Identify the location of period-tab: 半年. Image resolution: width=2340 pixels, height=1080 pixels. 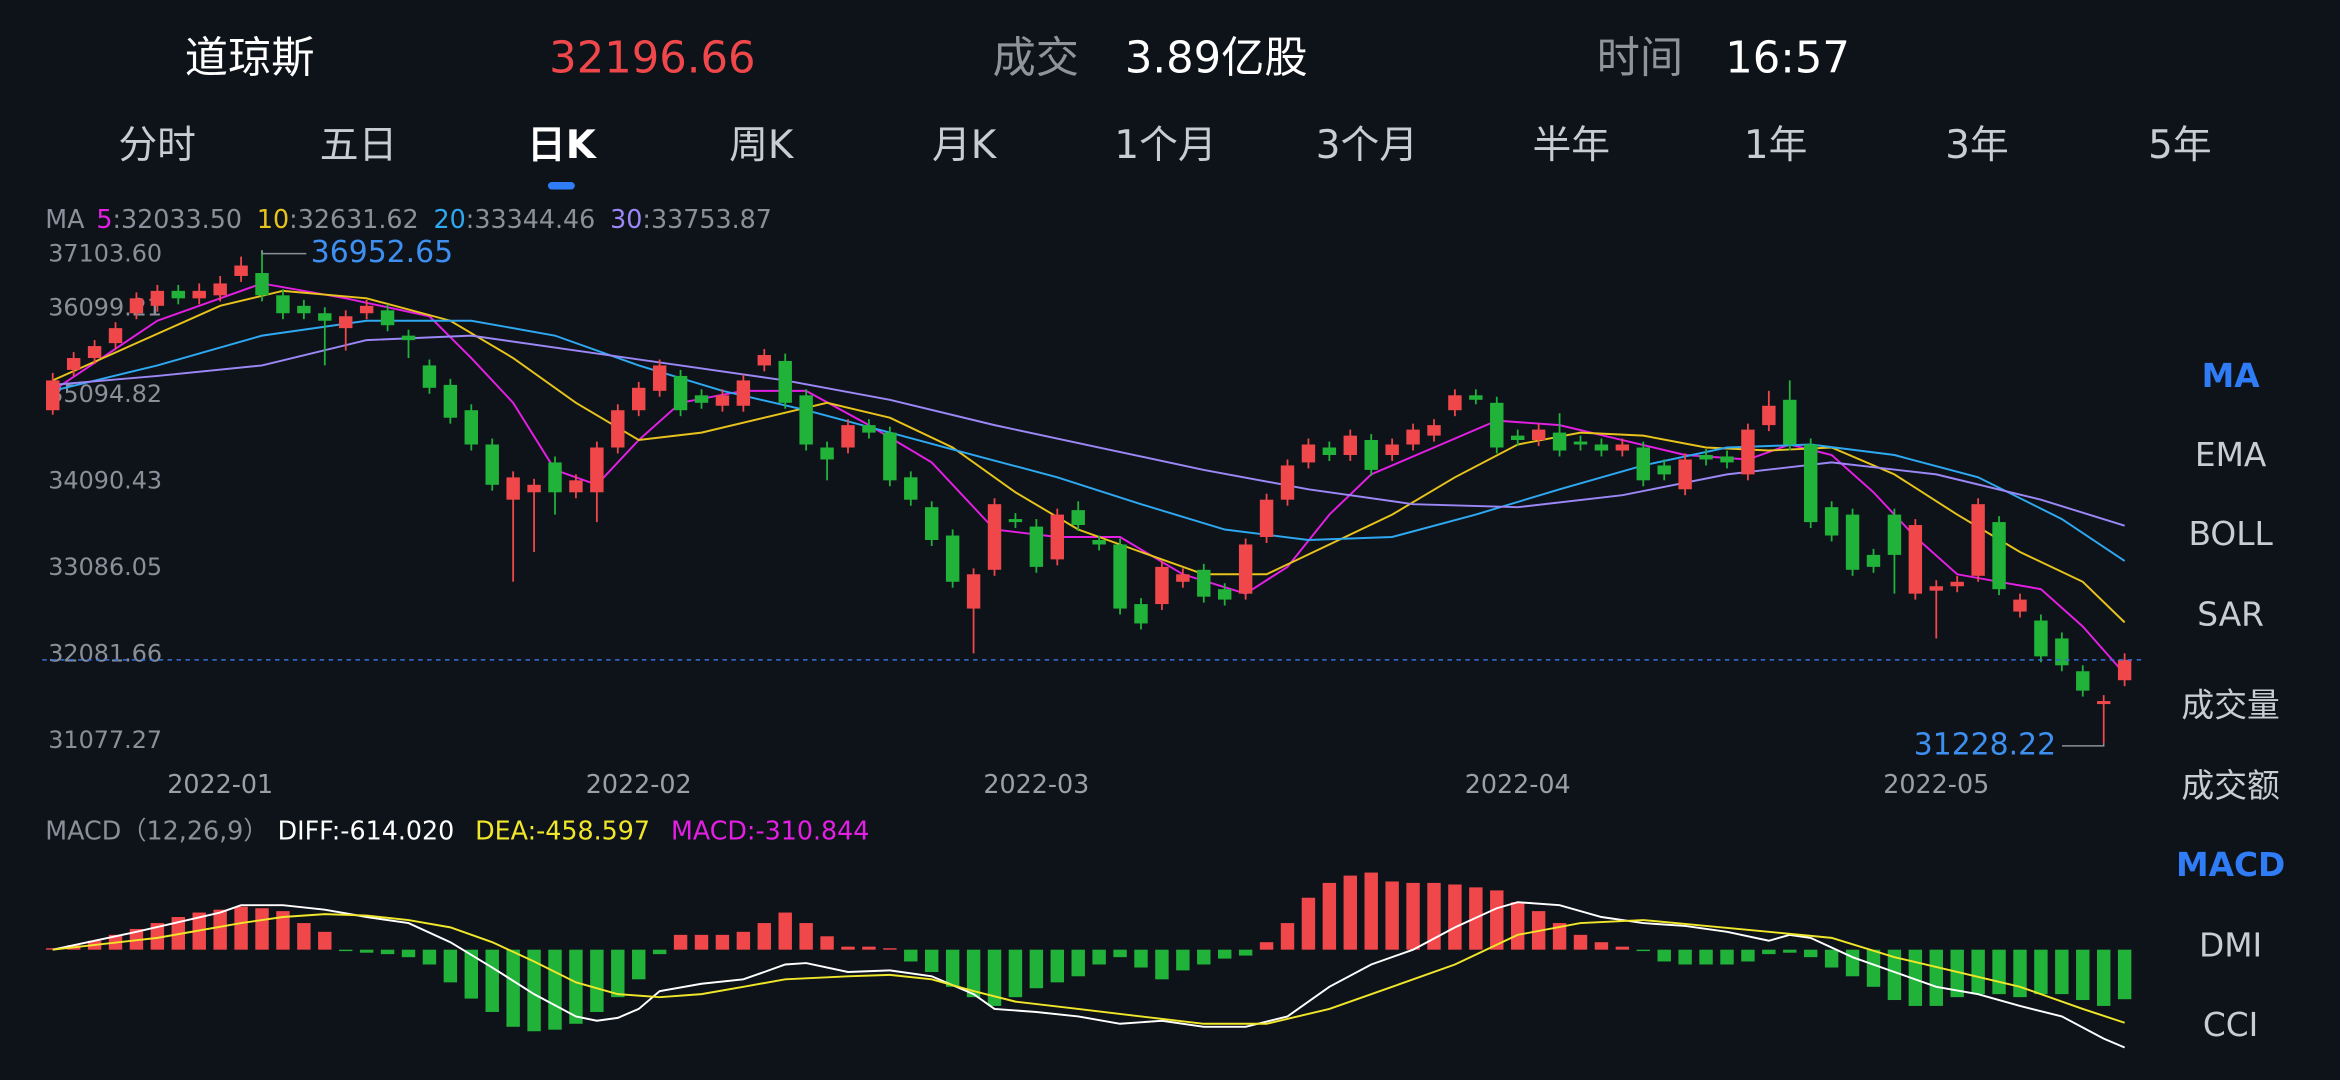
(1571, 145).